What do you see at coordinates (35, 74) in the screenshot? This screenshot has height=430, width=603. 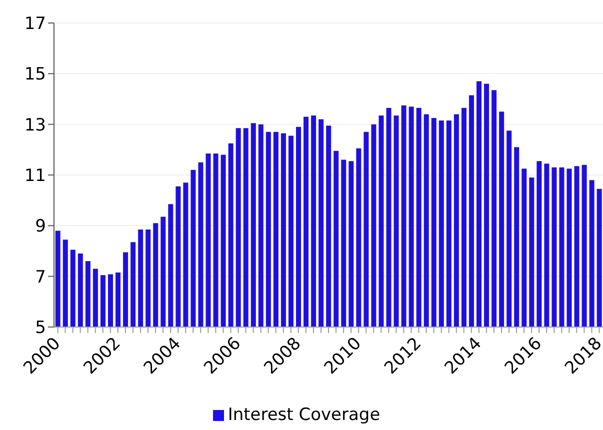 I see `y-tick-label: 15` at bounding box center [35, 74].